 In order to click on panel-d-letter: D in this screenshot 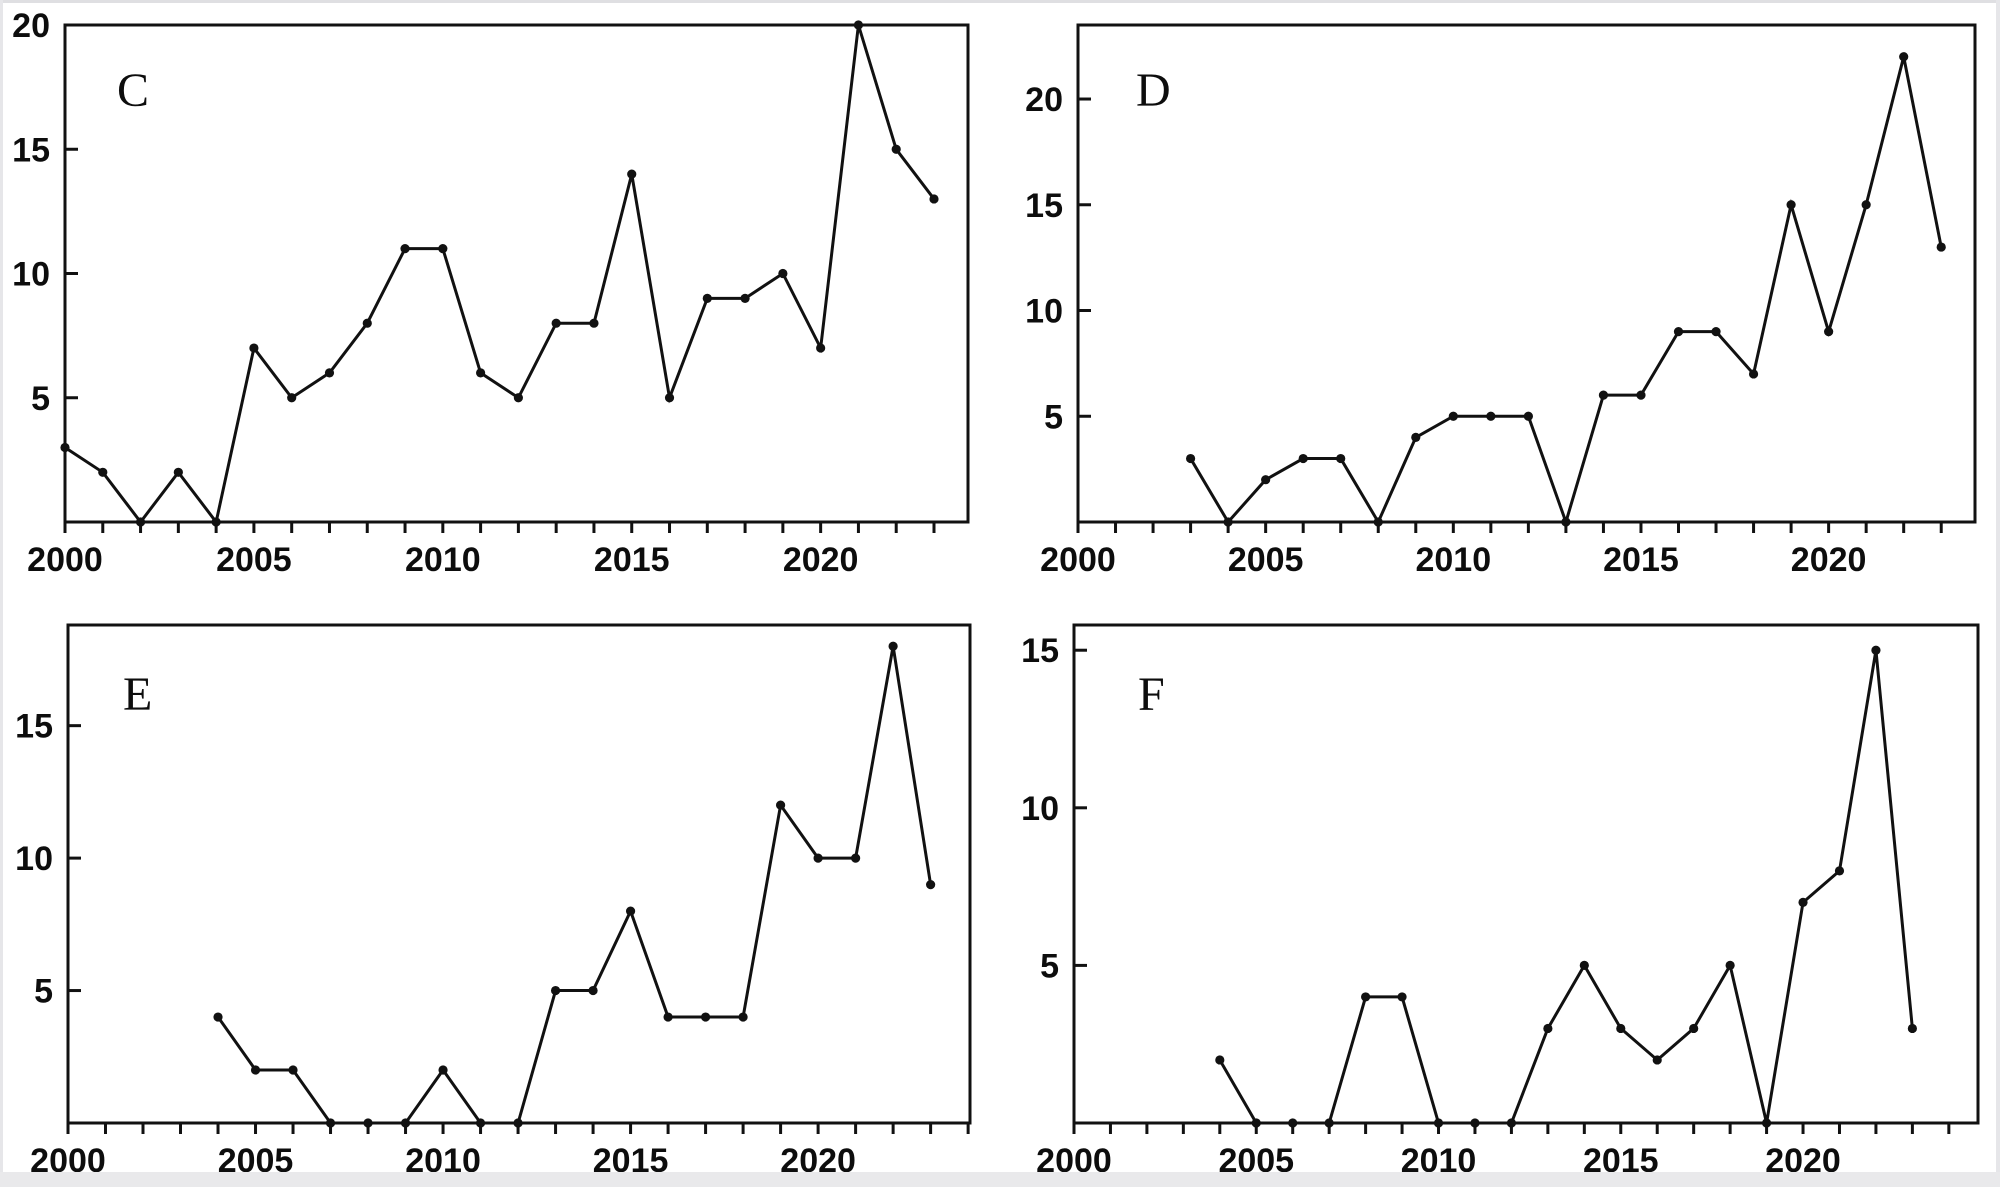, I will do `click(1153, 90)`.